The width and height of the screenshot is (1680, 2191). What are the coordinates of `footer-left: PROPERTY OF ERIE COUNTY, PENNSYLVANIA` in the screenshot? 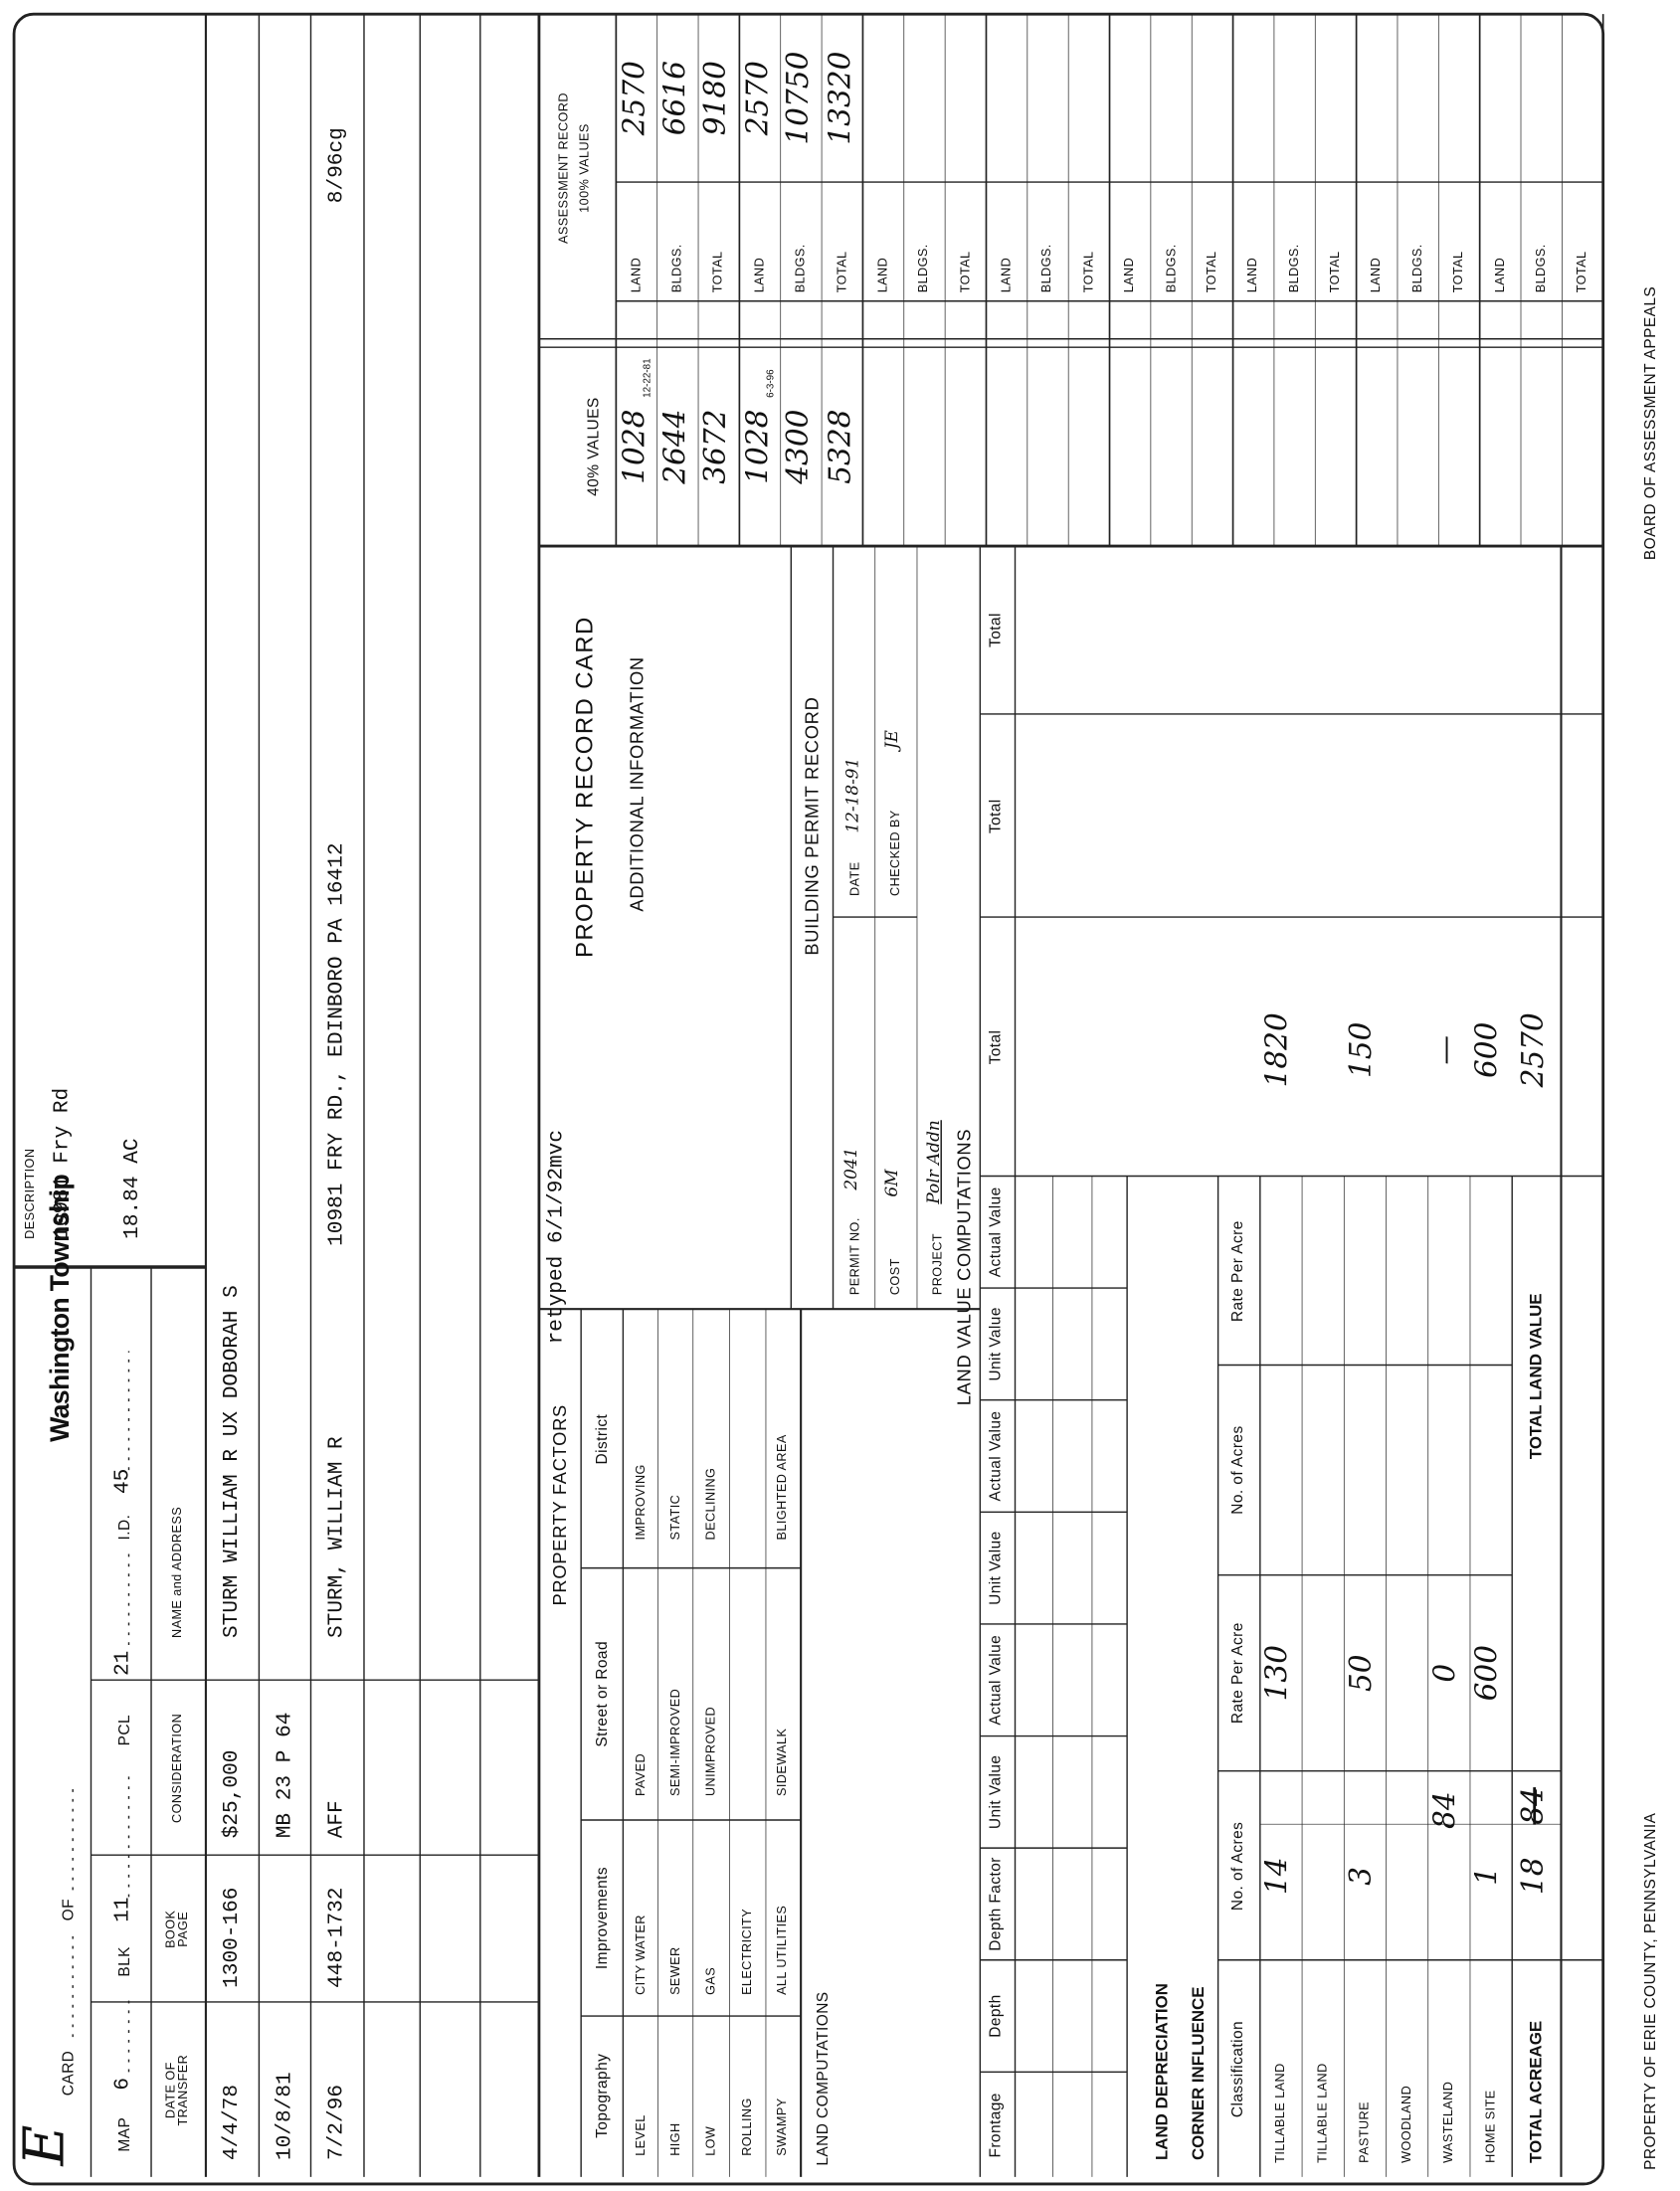 It's located at (1651, 1991).